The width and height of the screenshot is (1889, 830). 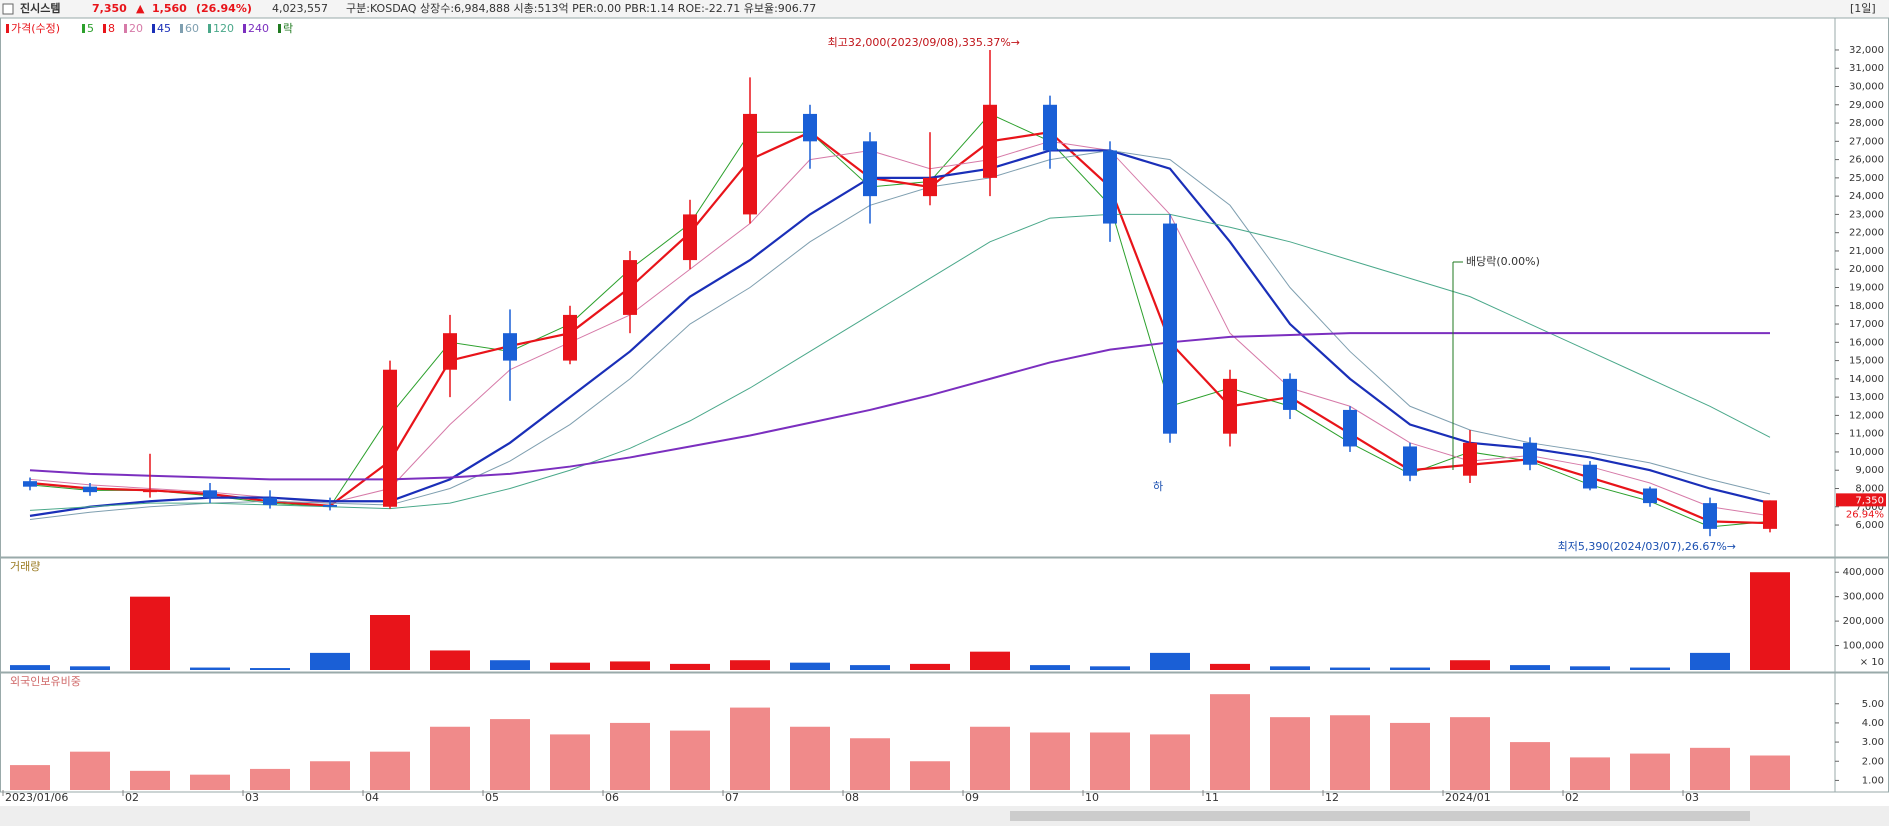 I want to click on y-tick-label: 400,000, so click(x=1863, y=572).